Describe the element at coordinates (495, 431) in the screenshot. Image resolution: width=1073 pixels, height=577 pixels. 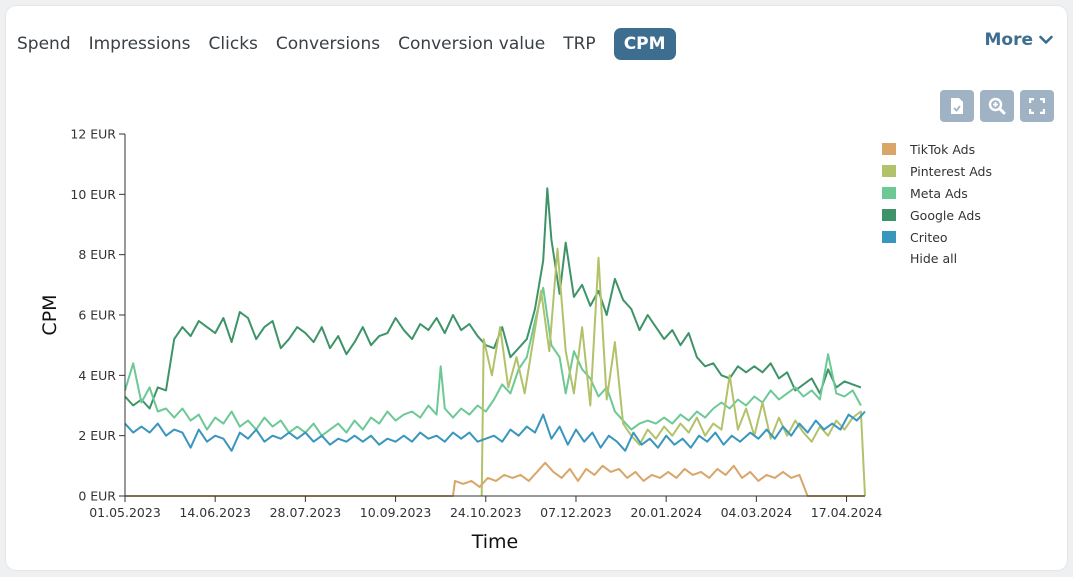
I see `series-line-criteo` at that location.